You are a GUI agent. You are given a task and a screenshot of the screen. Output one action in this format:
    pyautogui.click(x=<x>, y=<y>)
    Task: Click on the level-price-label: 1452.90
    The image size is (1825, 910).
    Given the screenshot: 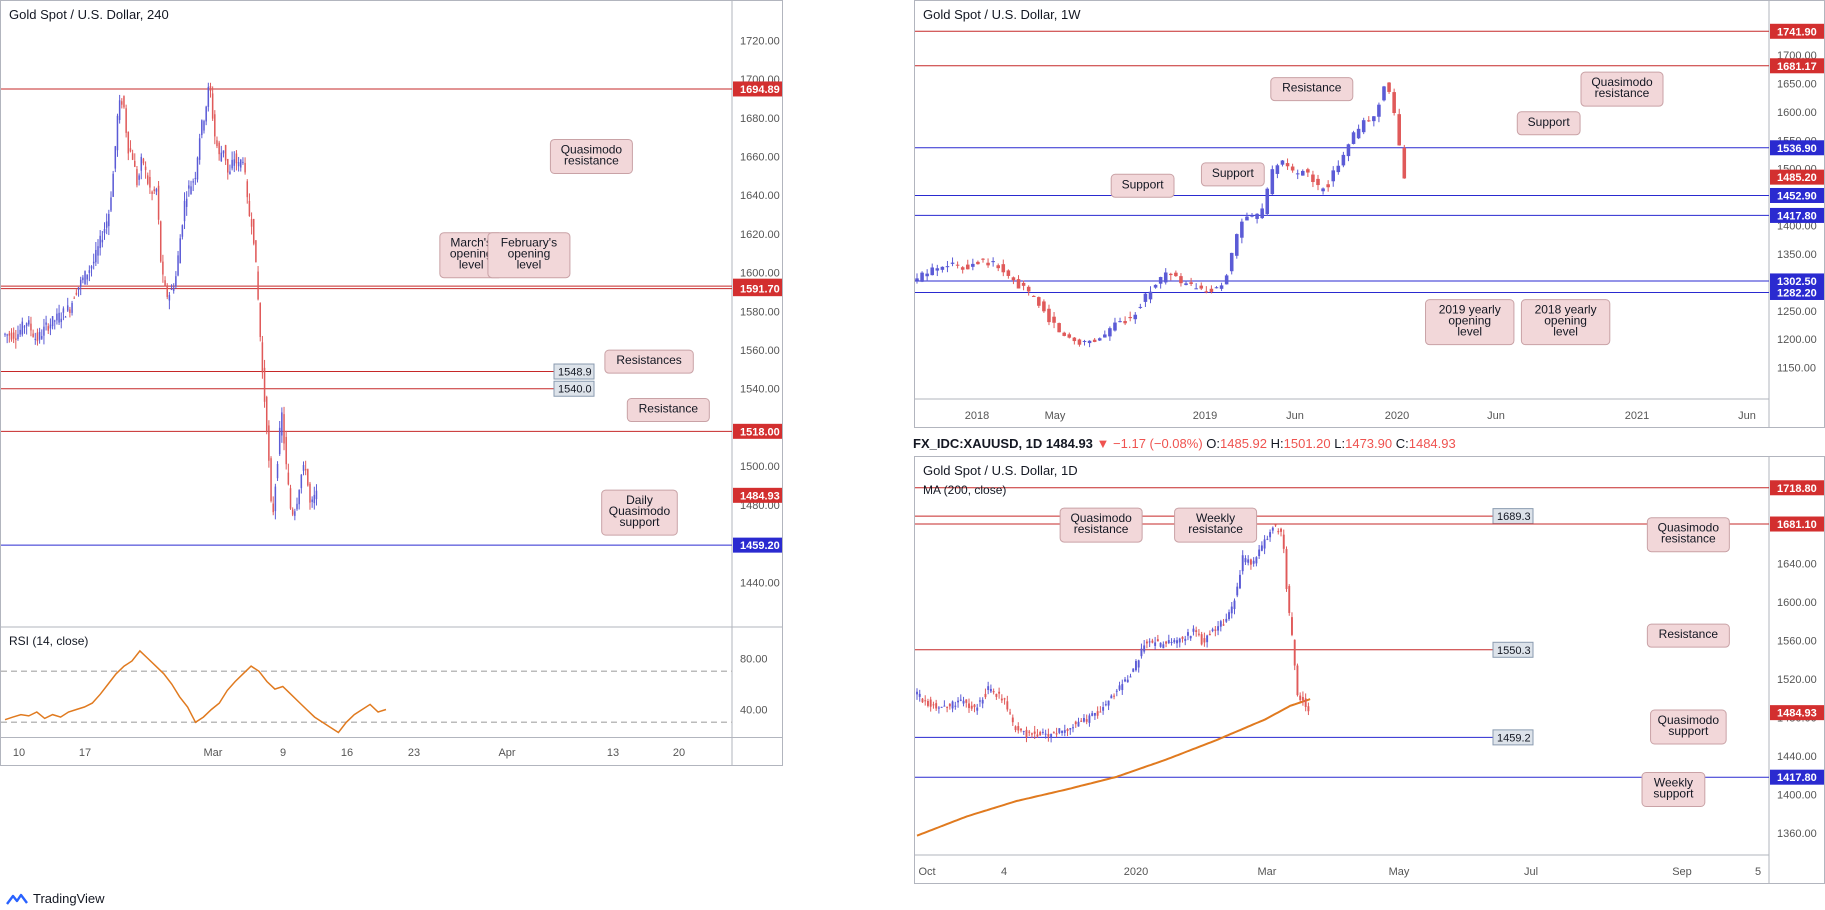 What is the action you would take?
    pyautogui.click(x=1797, y=196)
    